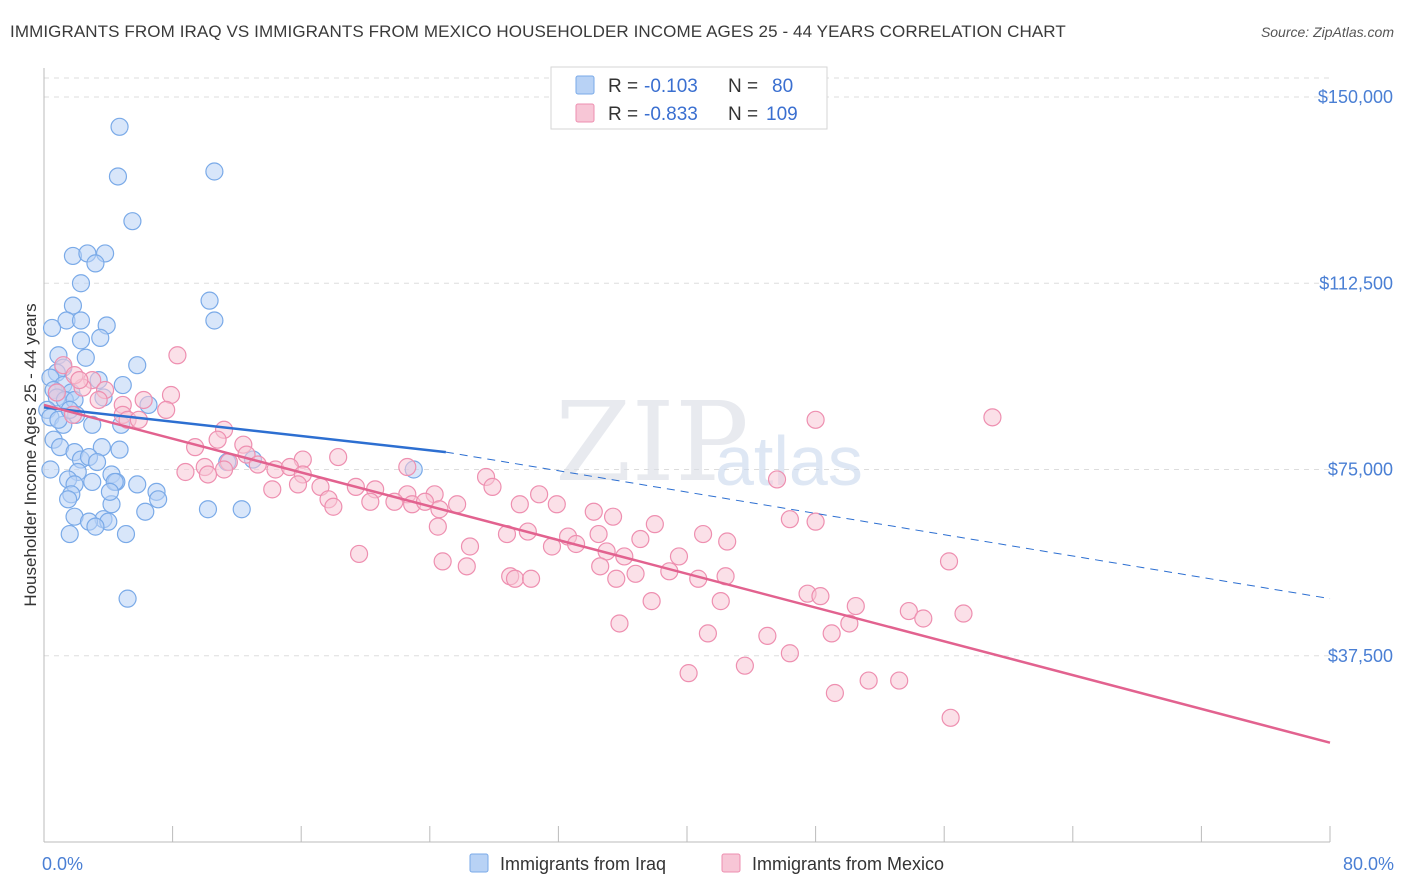  I want to click on legend-r-label-iraq: R =, so click(623, 86).